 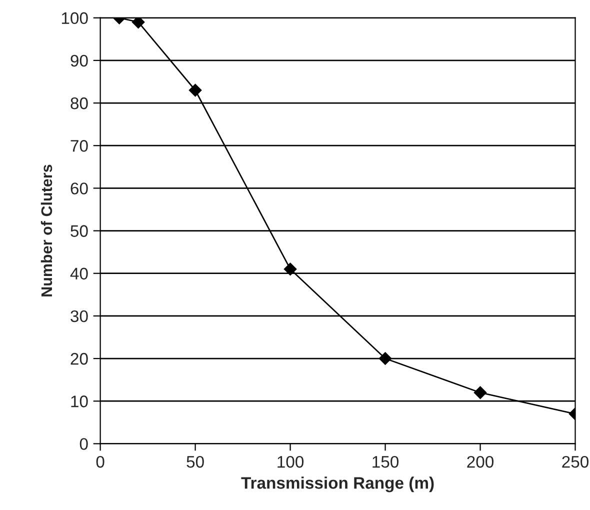 What do you see at coordinates (79, 103) in the screenshot?
I see `y-tick-label: 80` at bounding box center [79, 103].